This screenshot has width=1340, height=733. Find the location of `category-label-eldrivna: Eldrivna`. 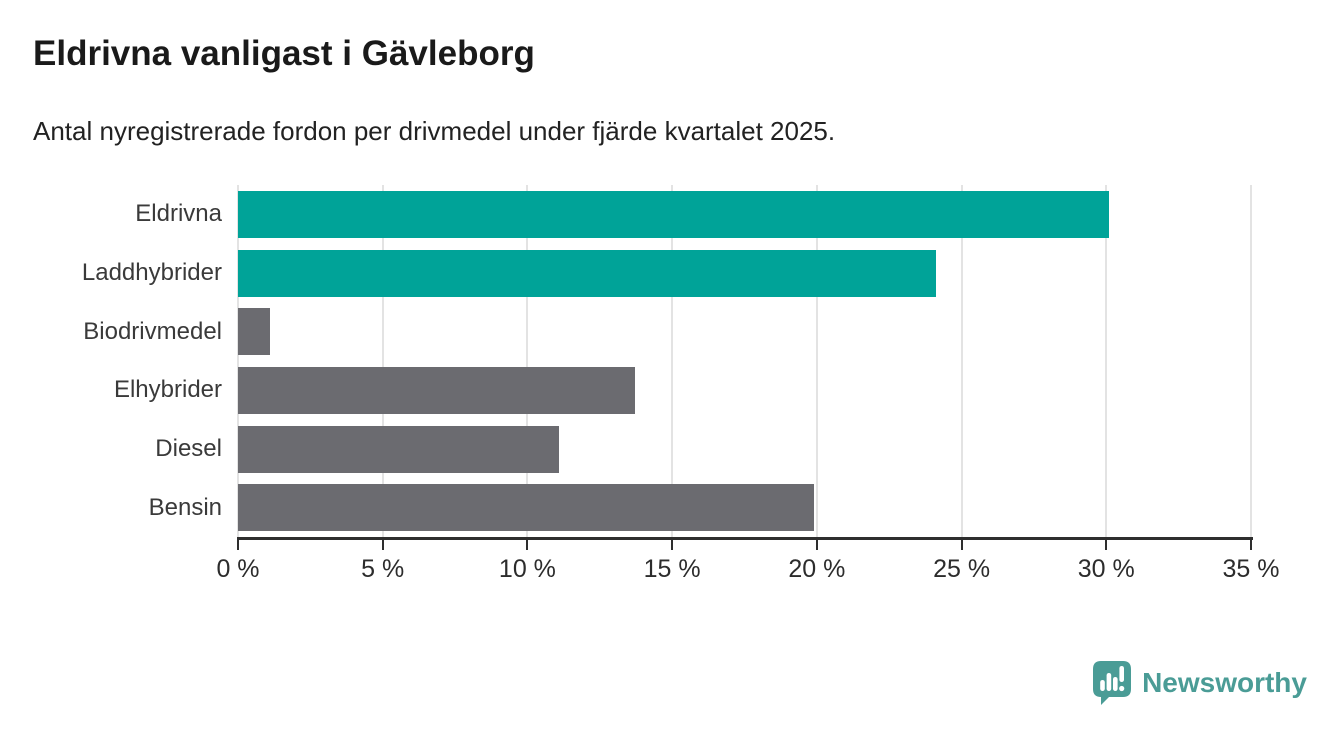

category-label-eldrivna: Eldrivna is located at coordinates (178, 214).